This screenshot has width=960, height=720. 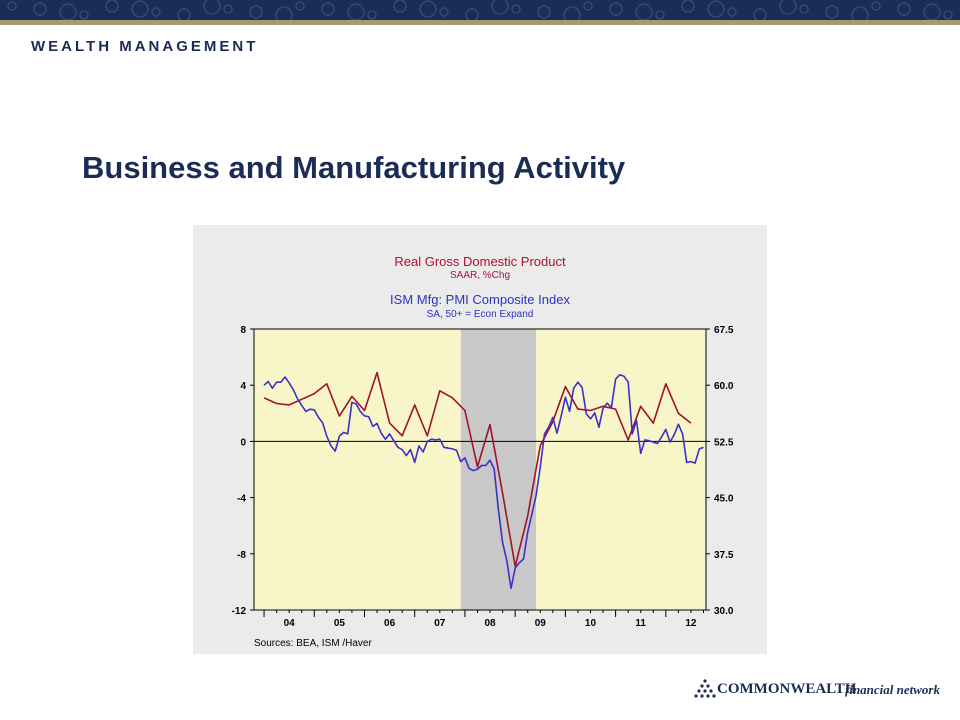 What do you see at coordinates (541, 623) in the screenshot?
I see `x-axis-label: 09` at bounding box center [541, 623].